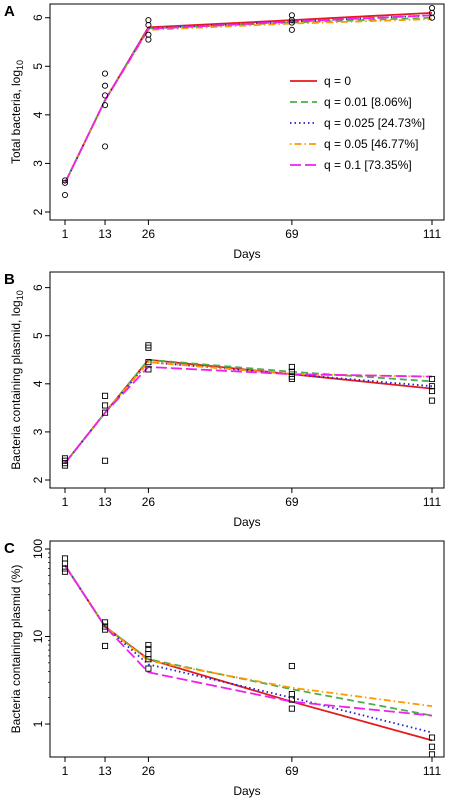 The width and height of the screenshot is (454, 809). What do you see at coordinates (9, 548) in the screenshot?
I see `panel-label: C` at bounding box center [9, 548].